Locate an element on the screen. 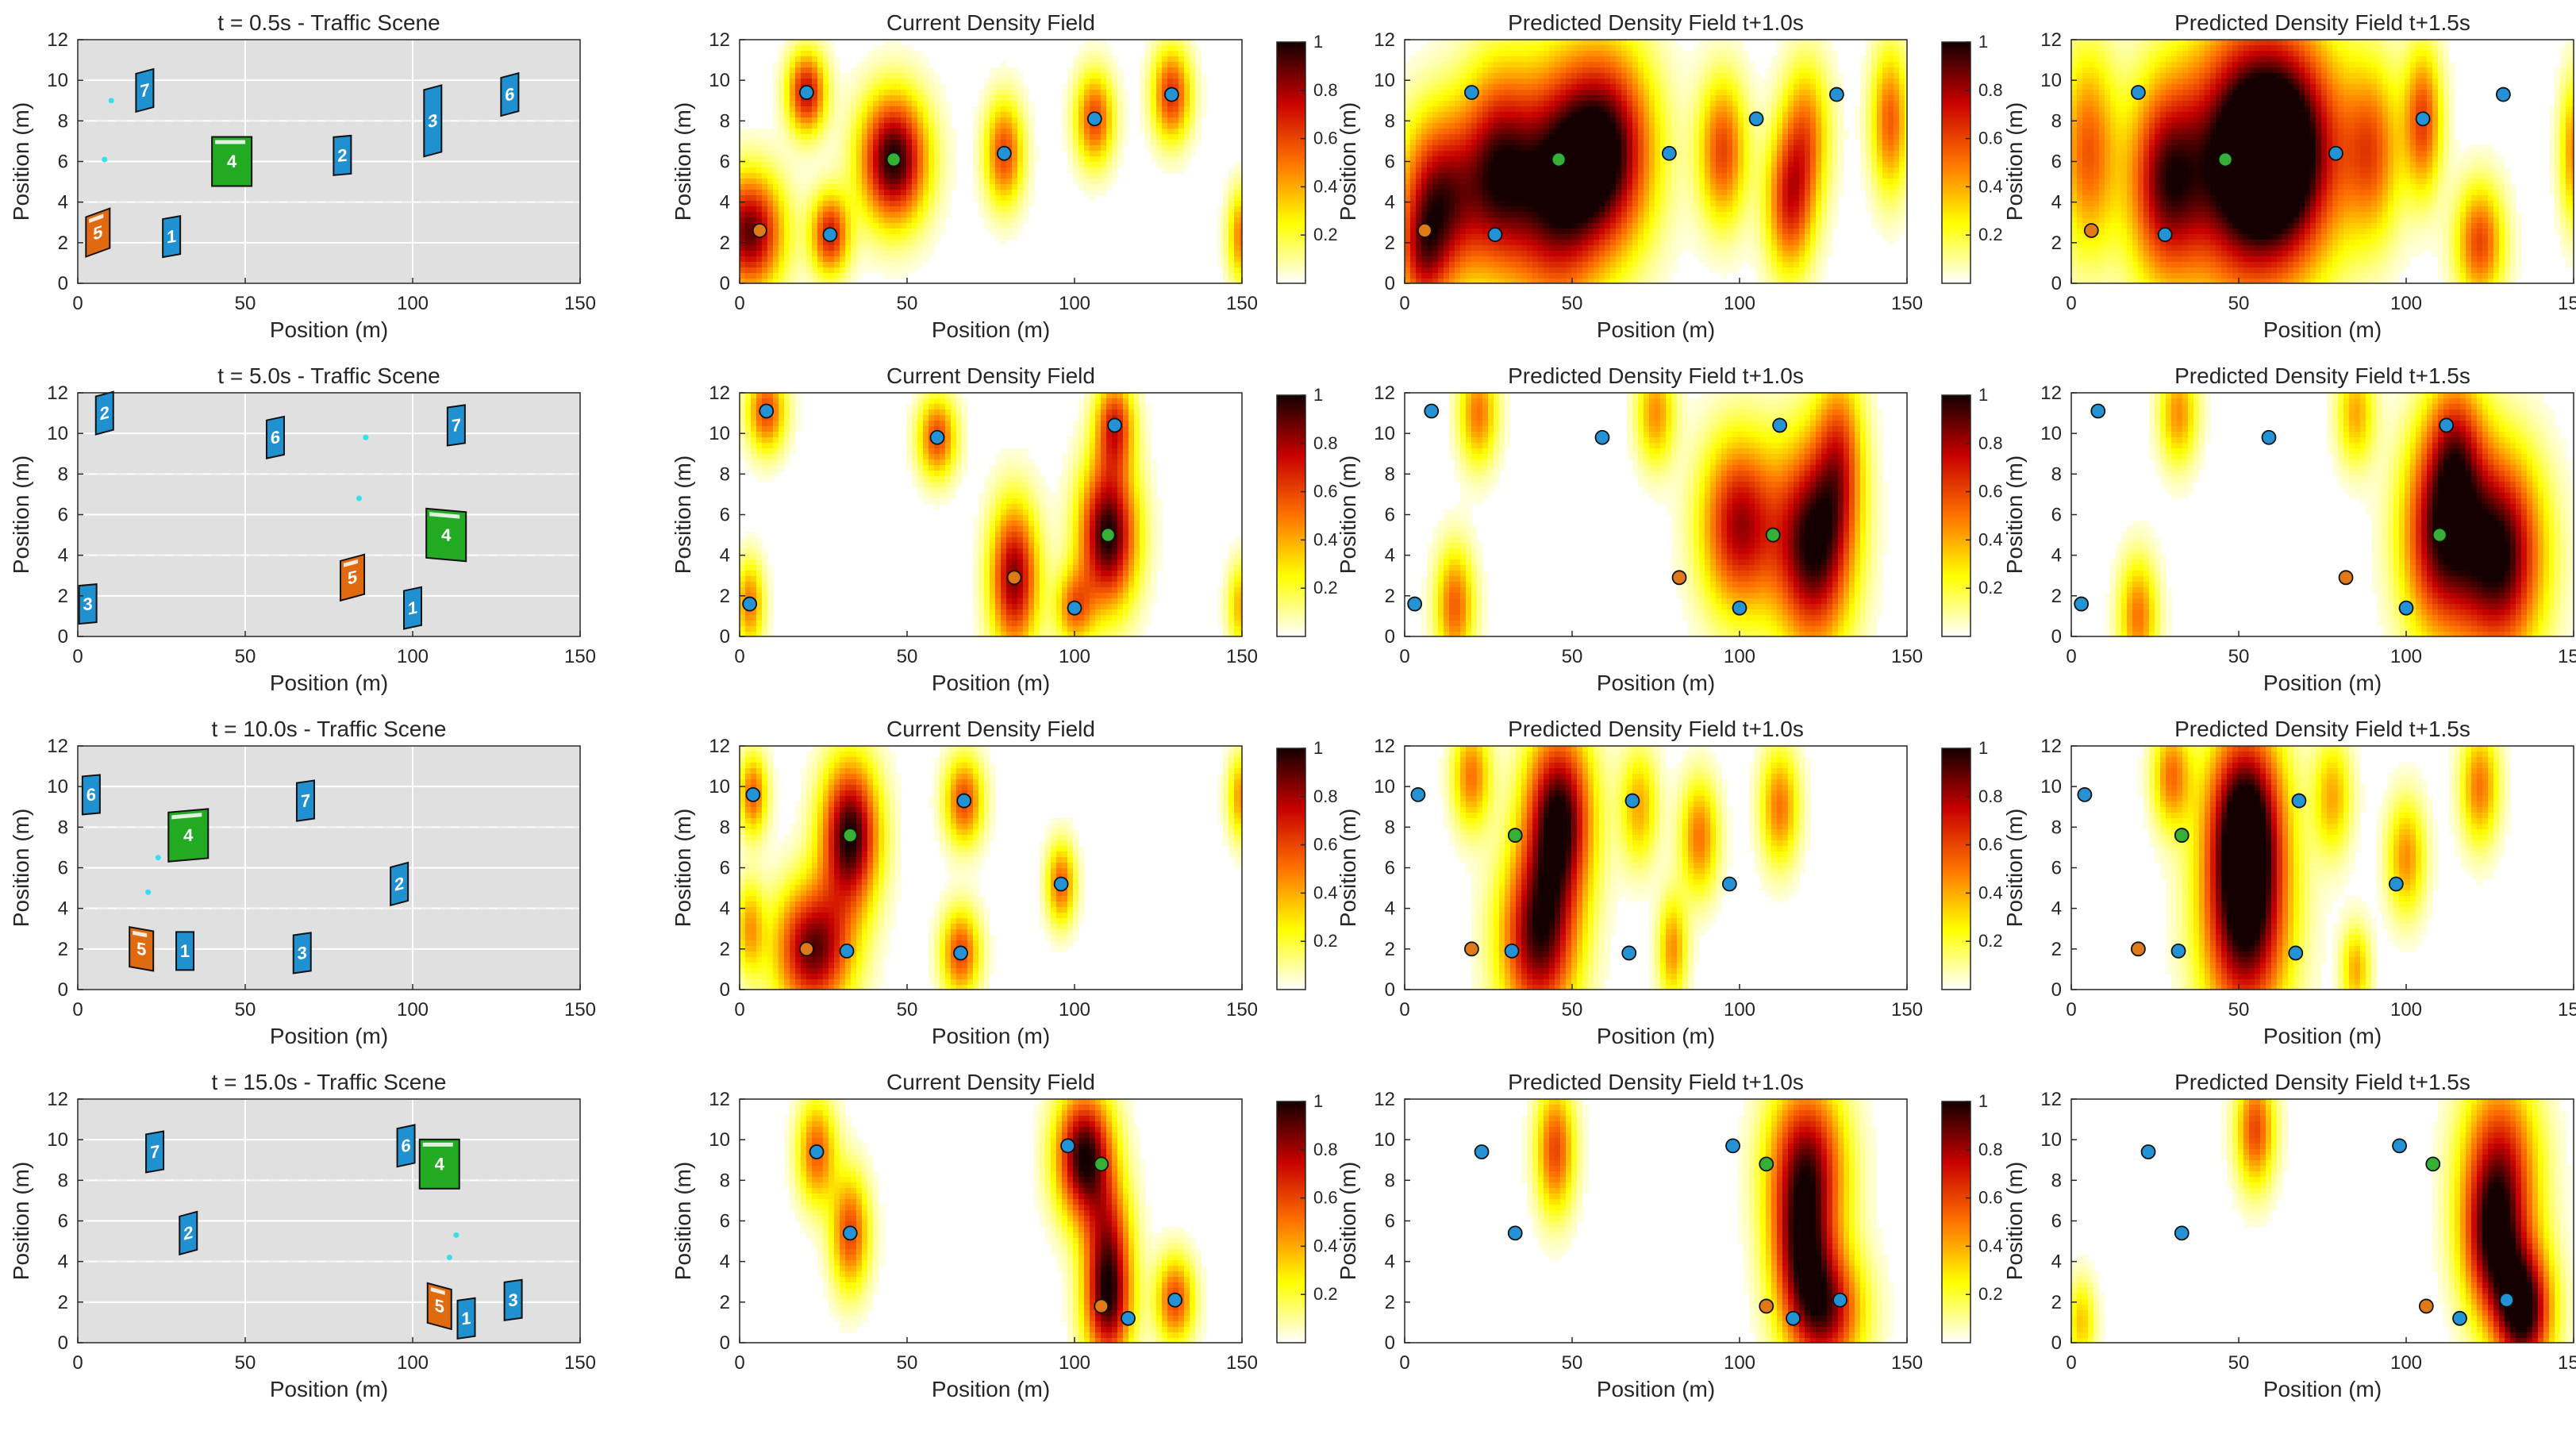  y-tick-label: 6 is located at coordinates (63, 162).